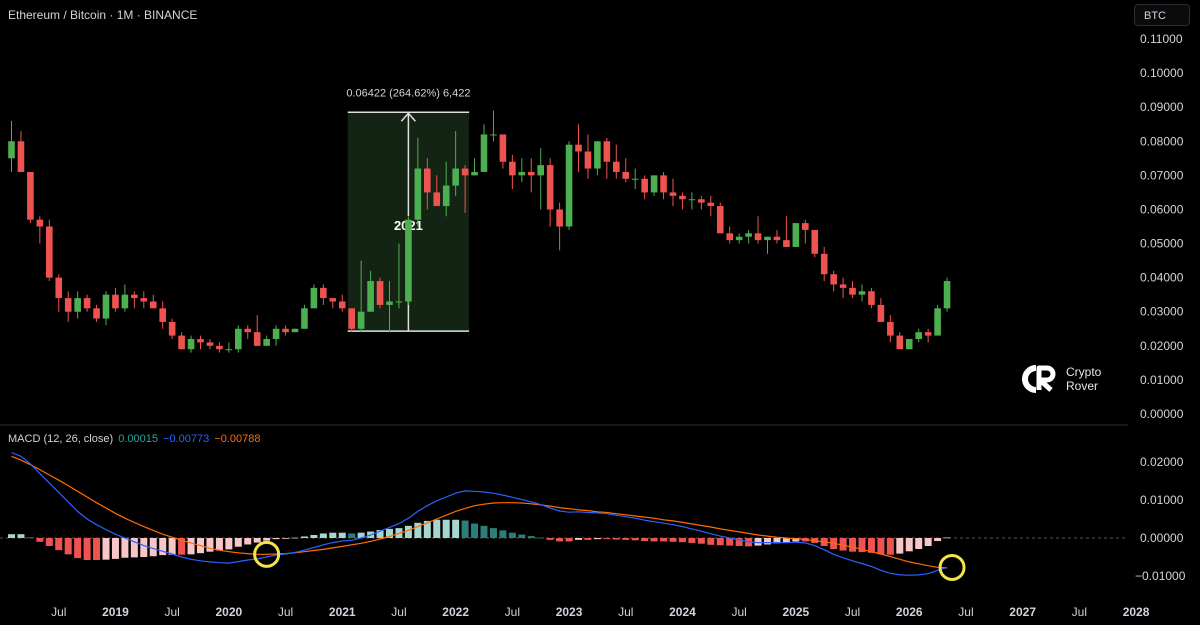  What do you see at coordinates (1162, 346) in the screenshot?
I see `price-y-tick-label: 0.02000` at bounding box center [1162, 346].